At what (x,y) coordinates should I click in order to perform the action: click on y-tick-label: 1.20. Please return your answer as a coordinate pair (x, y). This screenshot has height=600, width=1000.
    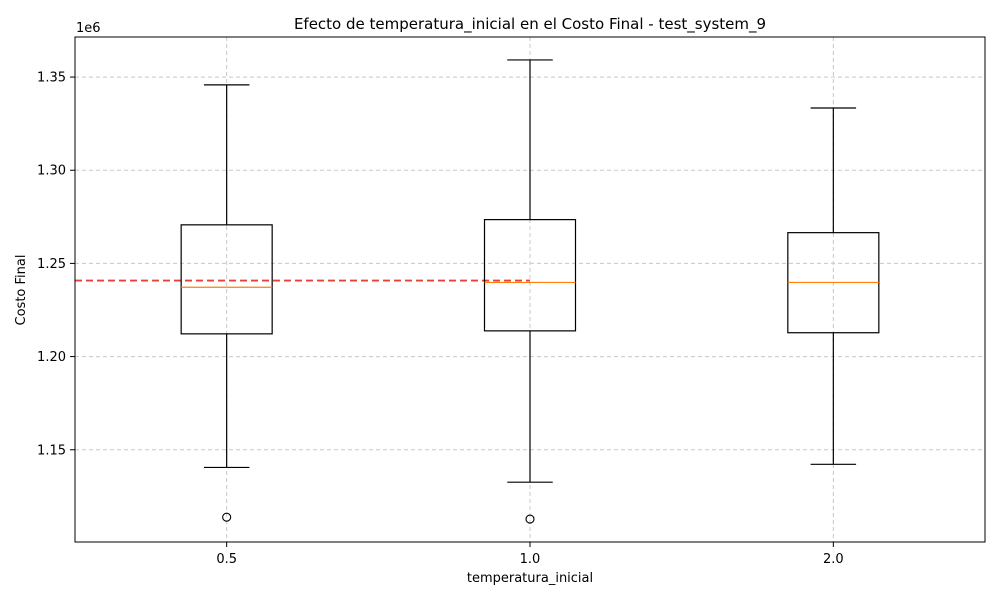
    Looking at the image, I should click on (51, 357).